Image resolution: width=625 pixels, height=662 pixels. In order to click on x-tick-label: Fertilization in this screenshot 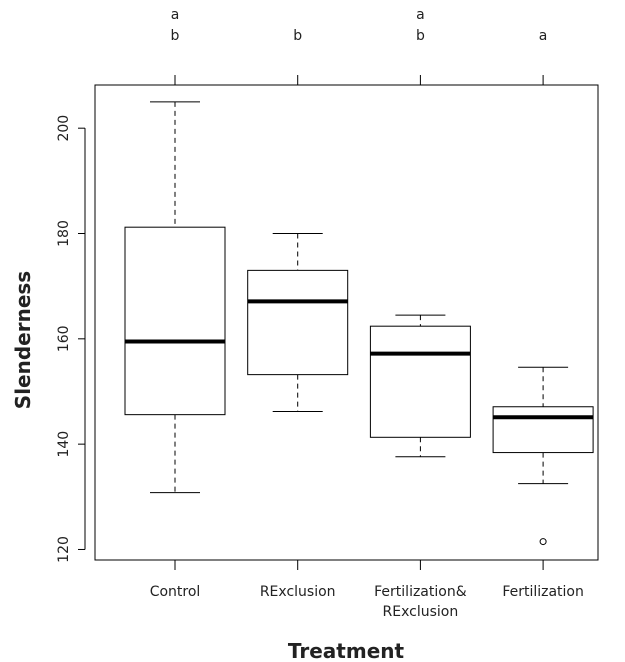, I will do `click(543, 592)`.